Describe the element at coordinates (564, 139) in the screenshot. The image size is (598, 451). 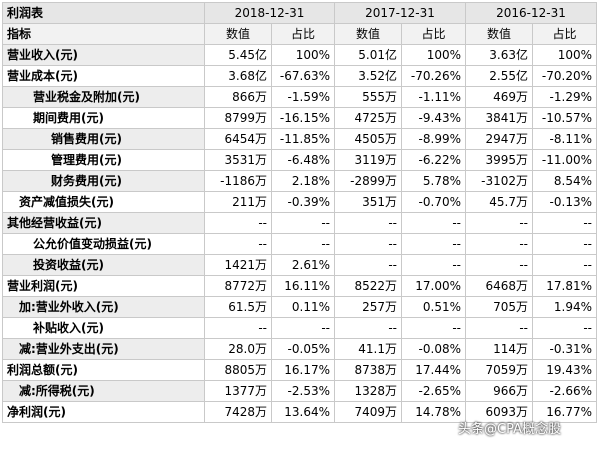
I see `share-cell: -8.11%` at that location.